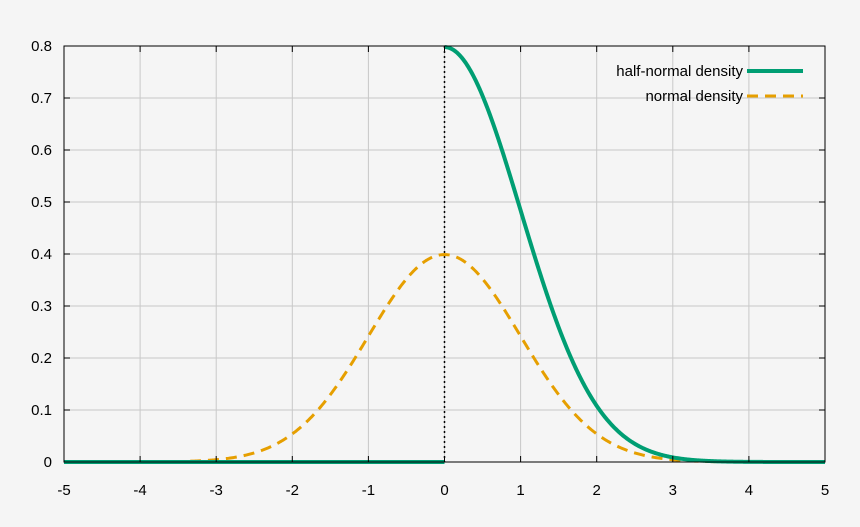 The image size is (860, 527). Describe the element at coordinates (41, 254) in the screenshot. I see `y-tick-label: 0.4` at that location.